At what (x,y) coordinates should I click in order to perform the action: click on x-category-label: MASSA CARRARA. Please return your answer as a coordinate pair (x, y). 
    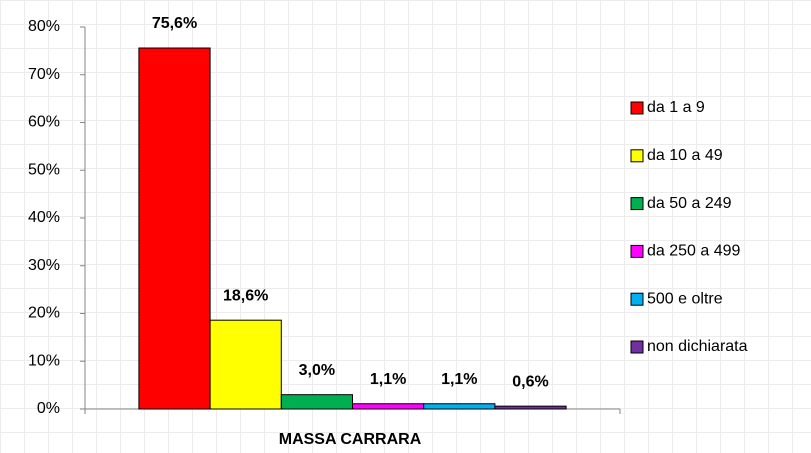
    Looking at the image, I should click on (350, 439).